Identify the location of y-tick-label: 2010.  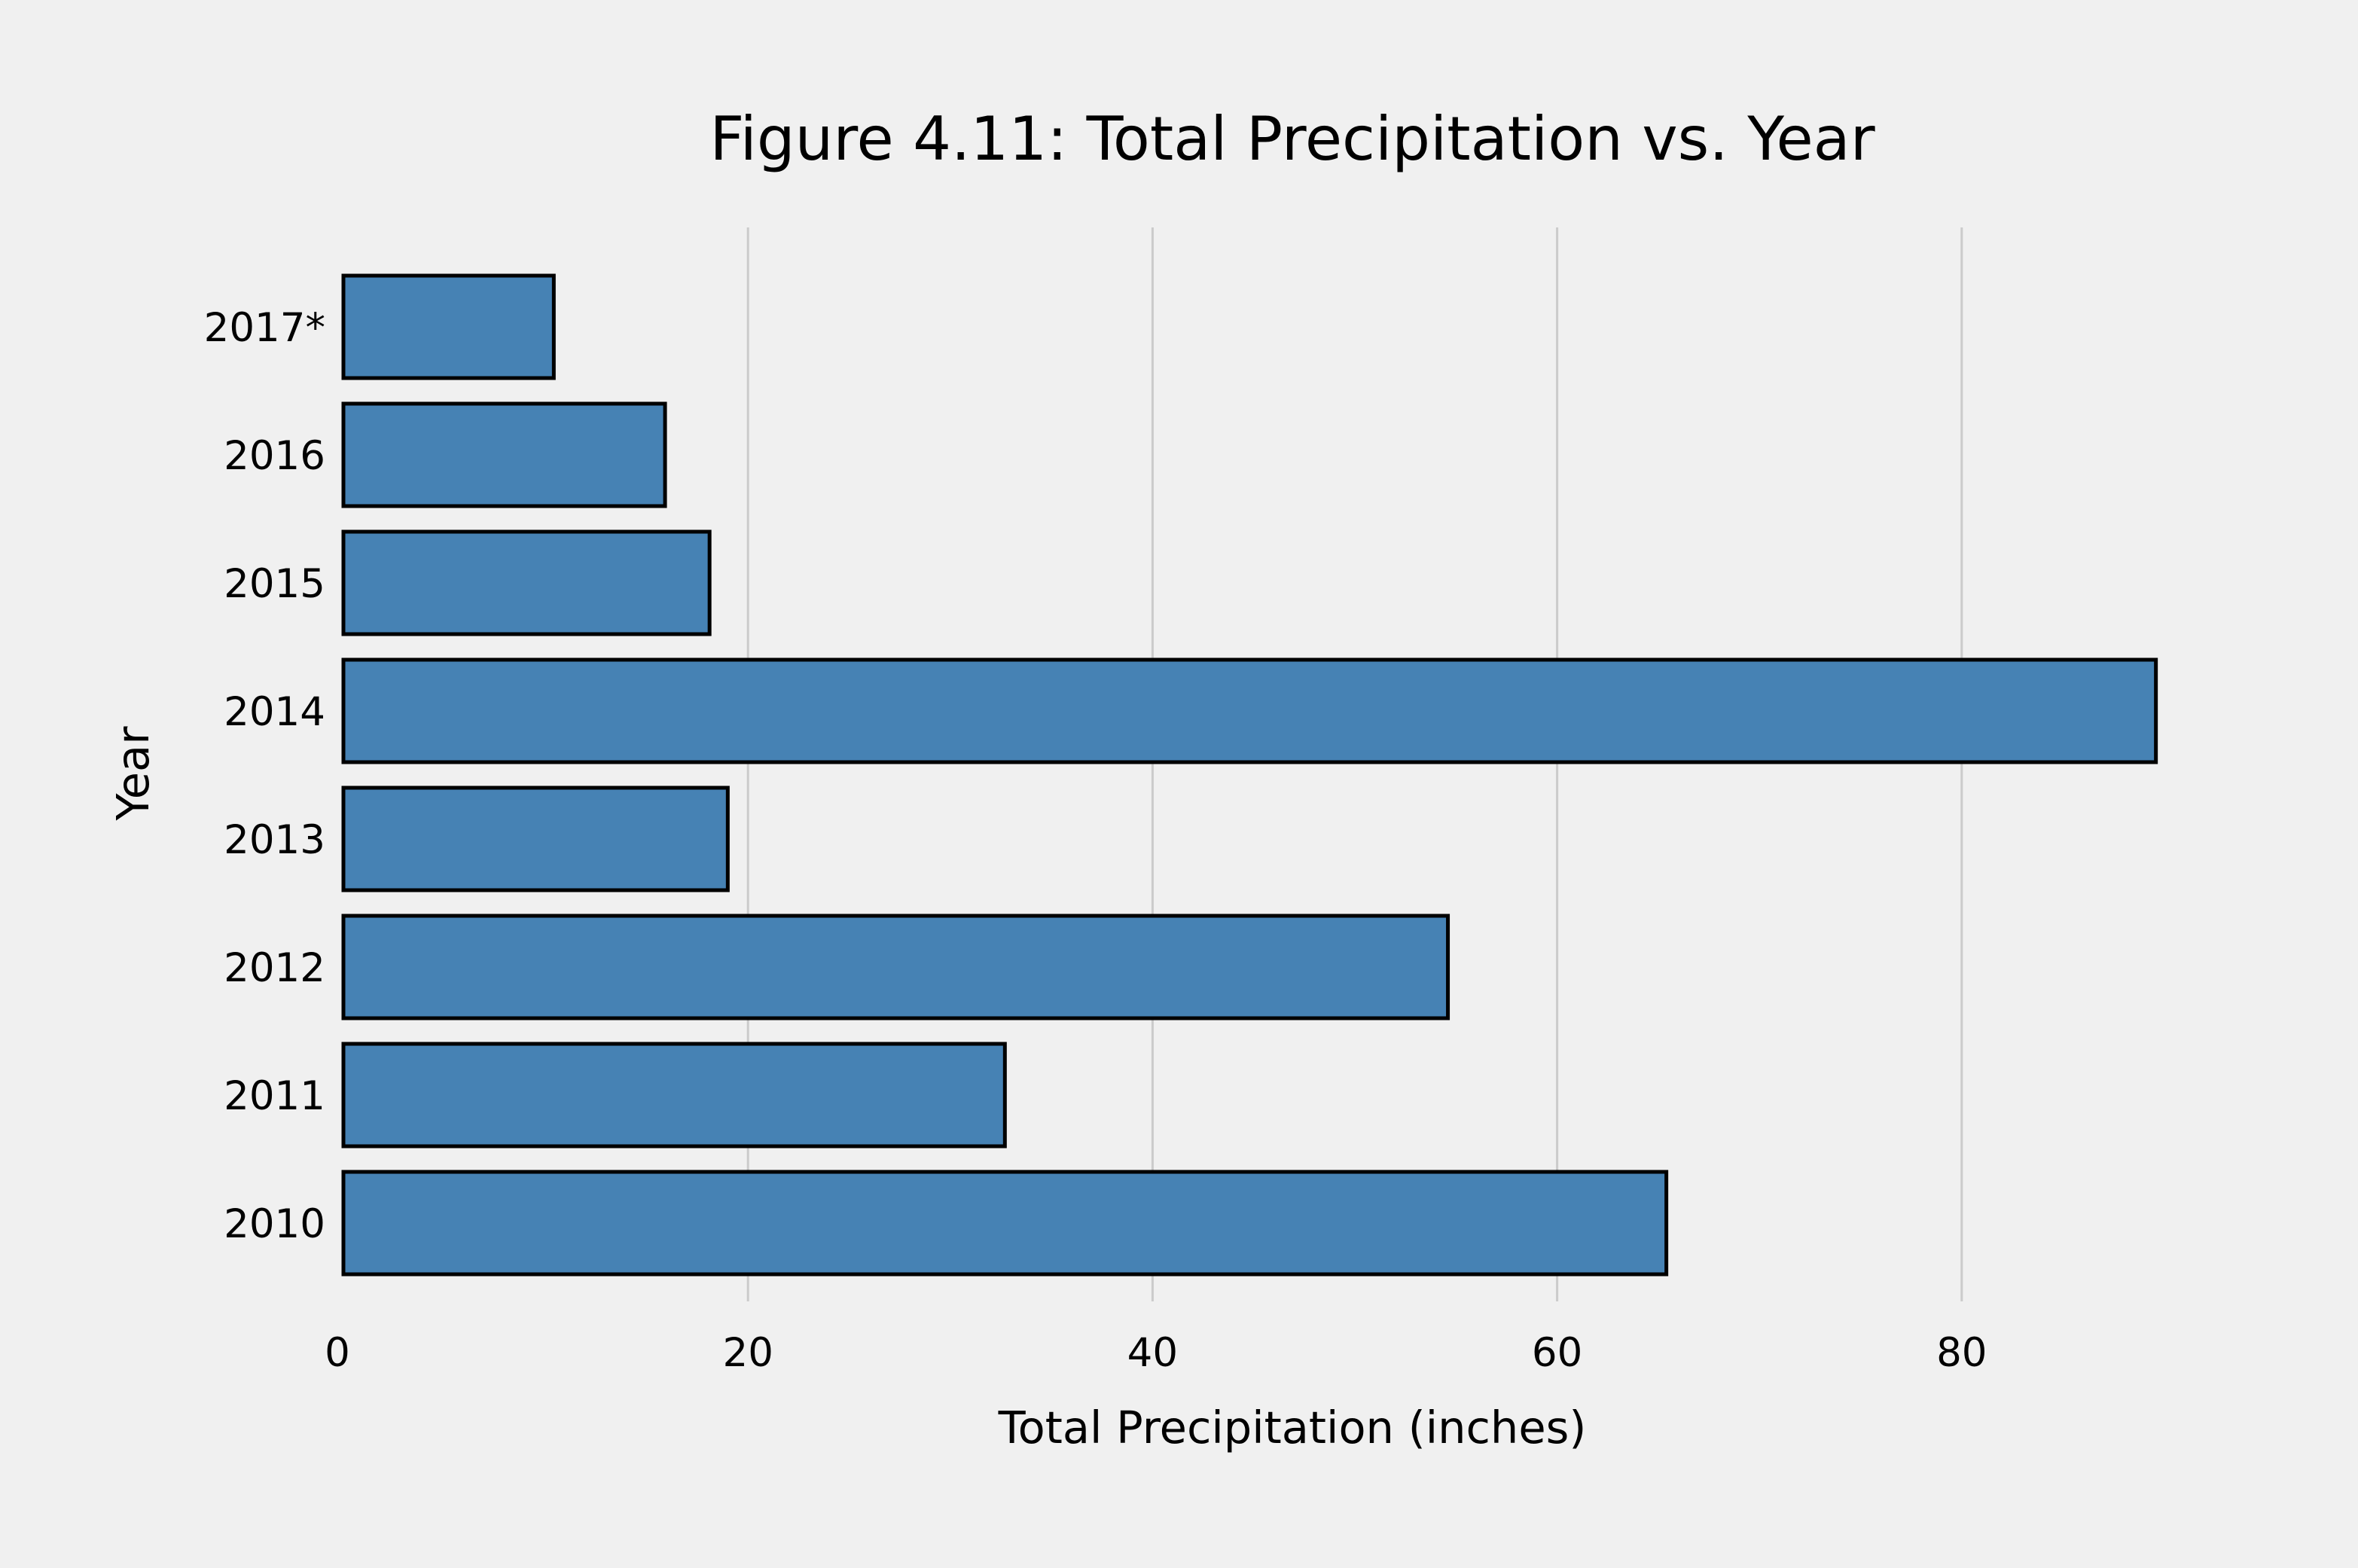
(274, 1224).